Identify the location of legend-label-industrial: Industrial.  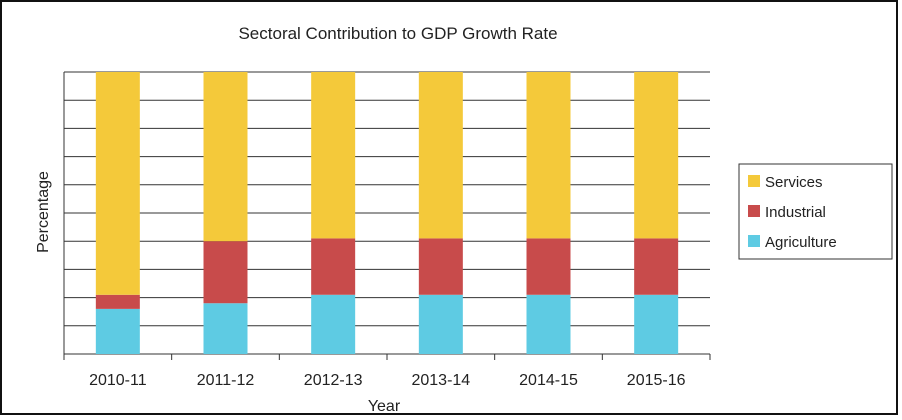
(795, 212).